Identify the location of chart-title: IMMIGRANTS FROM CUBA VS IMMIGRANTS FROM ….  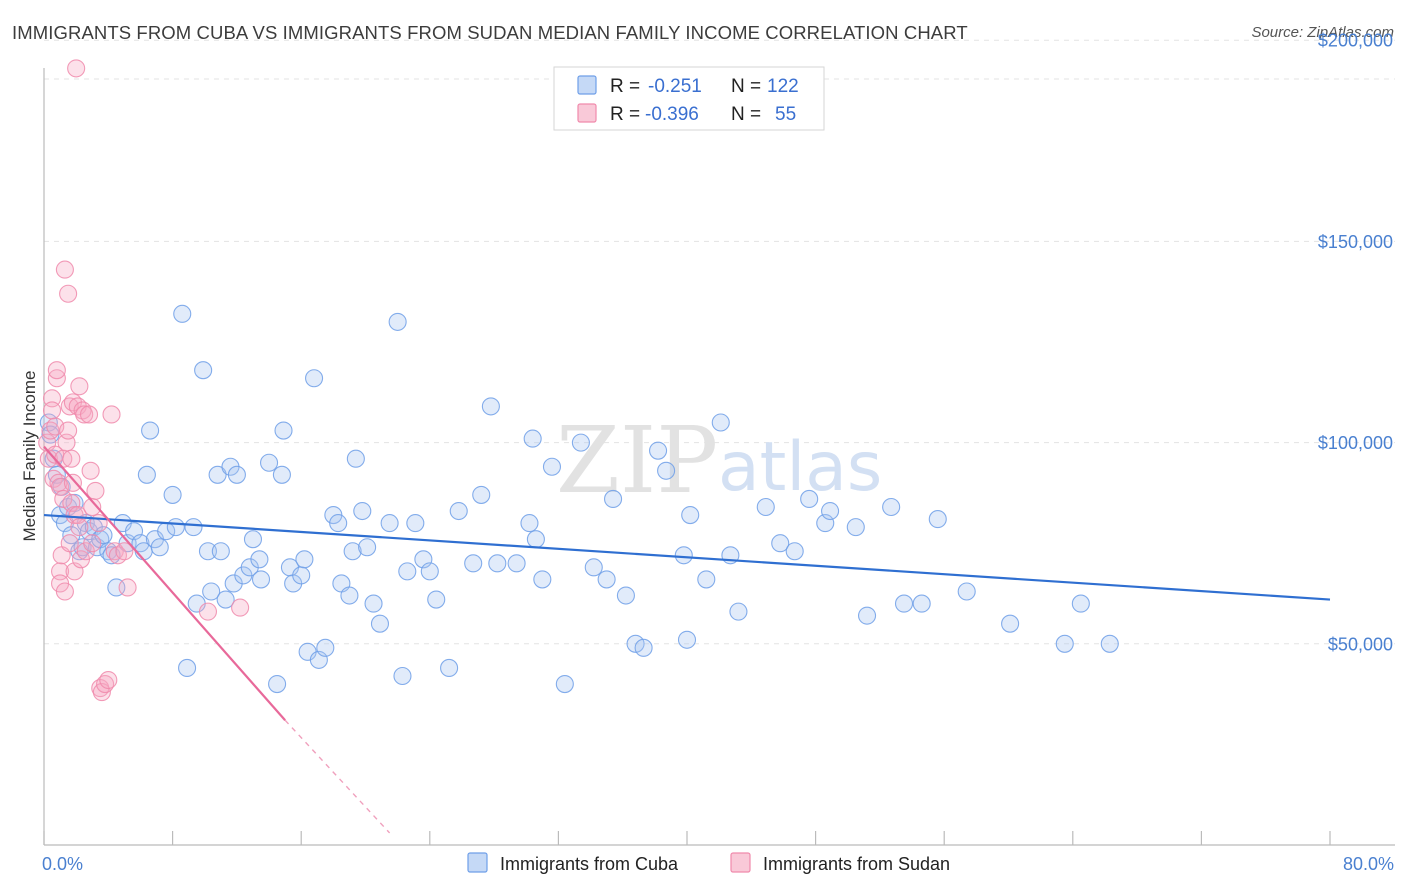
(490, 32).